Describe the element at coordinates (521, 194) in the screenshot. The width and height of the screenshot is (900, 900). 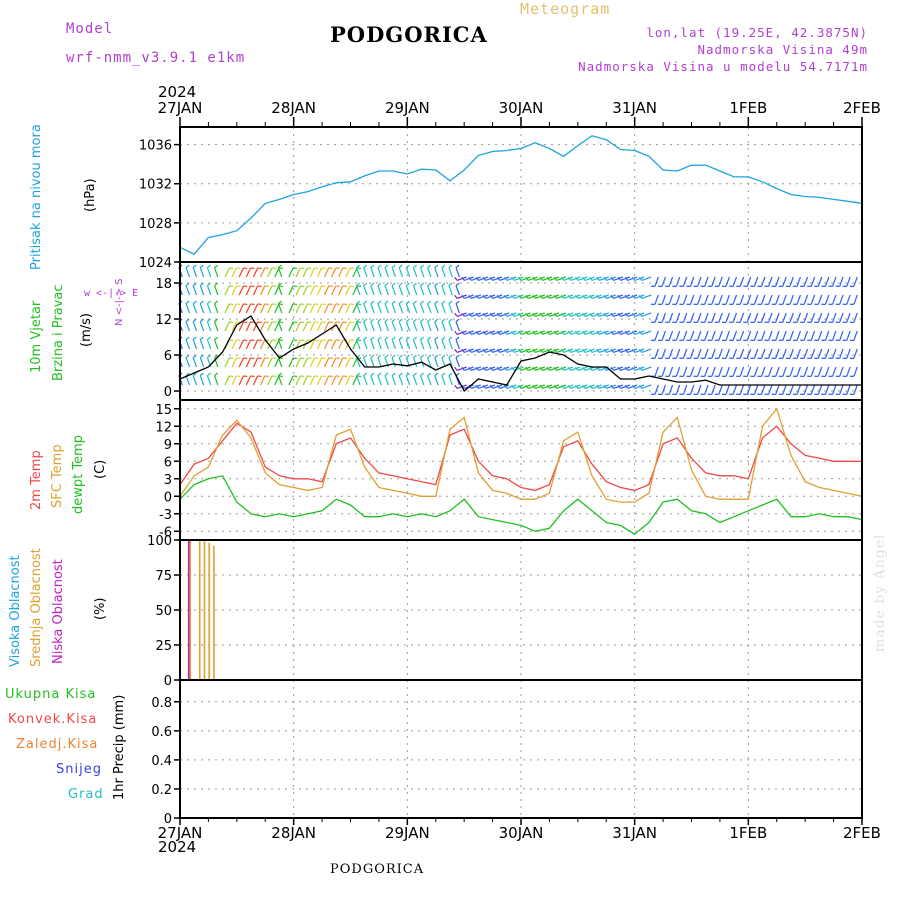
I see `pressure-frame` at that location.